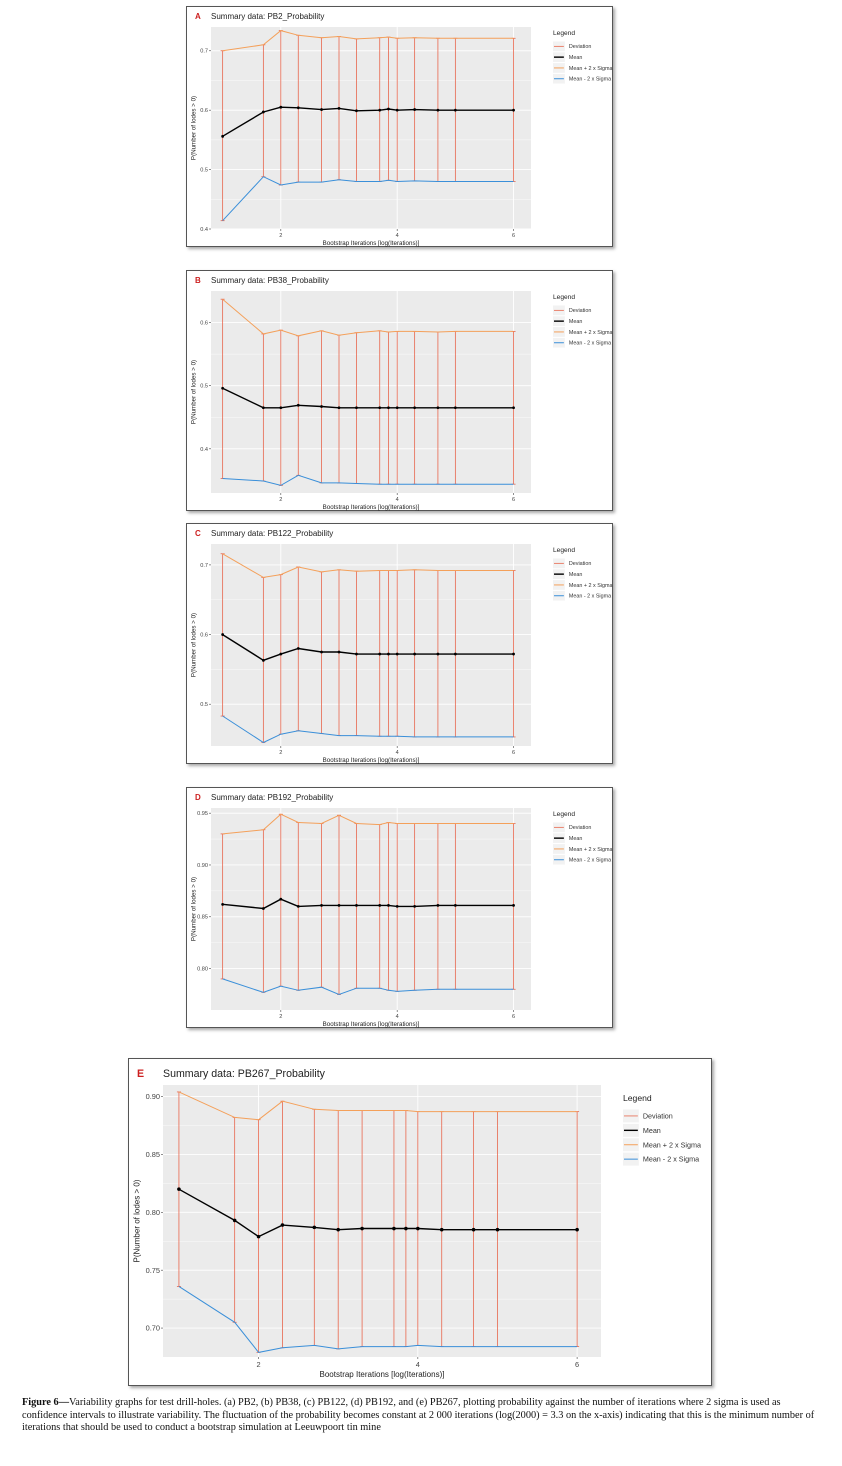 The image size is (842, 1466). I want to click on figure-caption-label: Figure 6—, so click(45, 1402).